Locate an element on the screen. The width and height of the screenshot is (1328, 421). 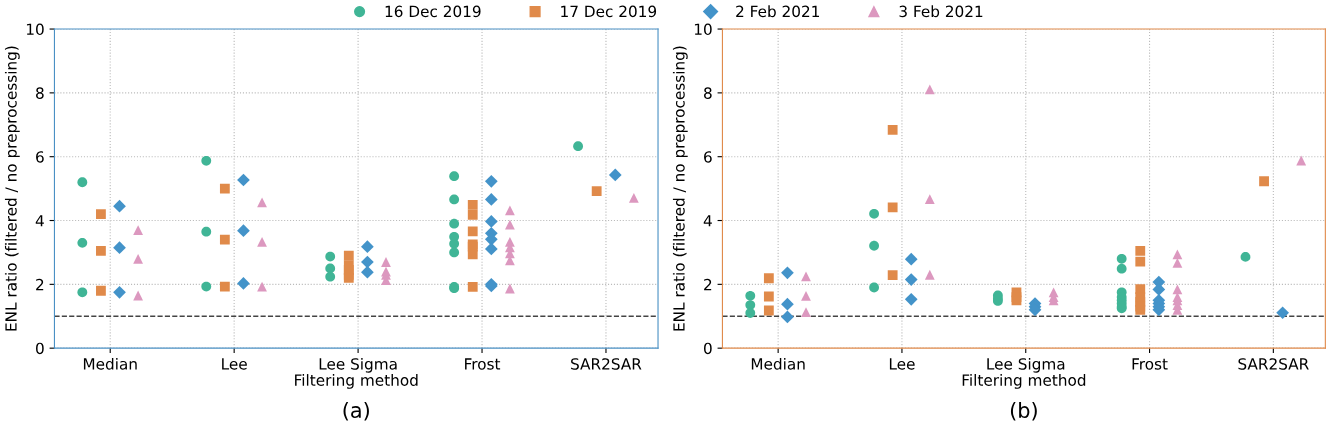
legend-label: 3 Feb 2021 is located at coordinates (941, 11).